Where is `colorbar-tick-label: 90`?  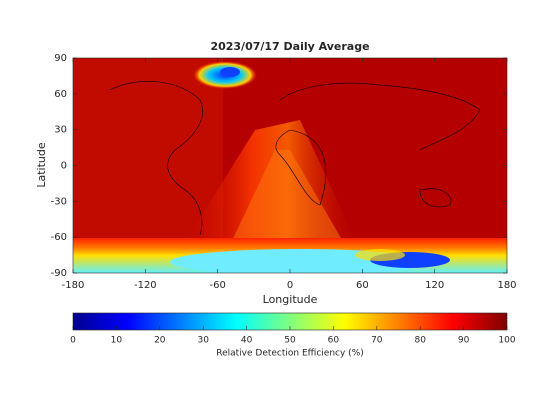
colorbar-tick-label: 90 is located at coordinates (464, 341).